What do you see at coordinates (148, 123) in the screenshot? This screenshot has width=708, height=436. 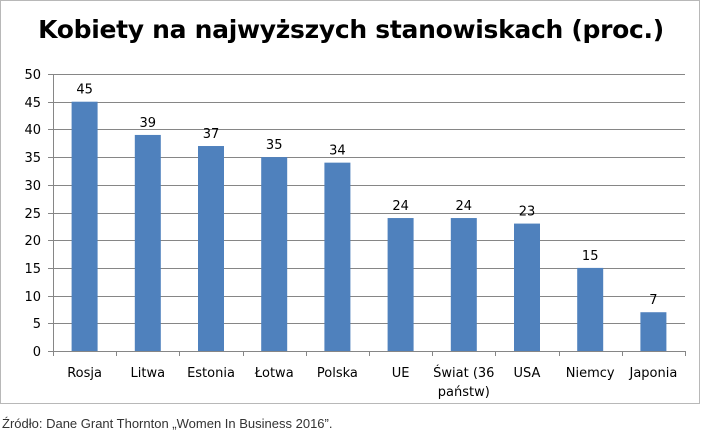 I see `data-label: 39` at bounding box center [148, 123].